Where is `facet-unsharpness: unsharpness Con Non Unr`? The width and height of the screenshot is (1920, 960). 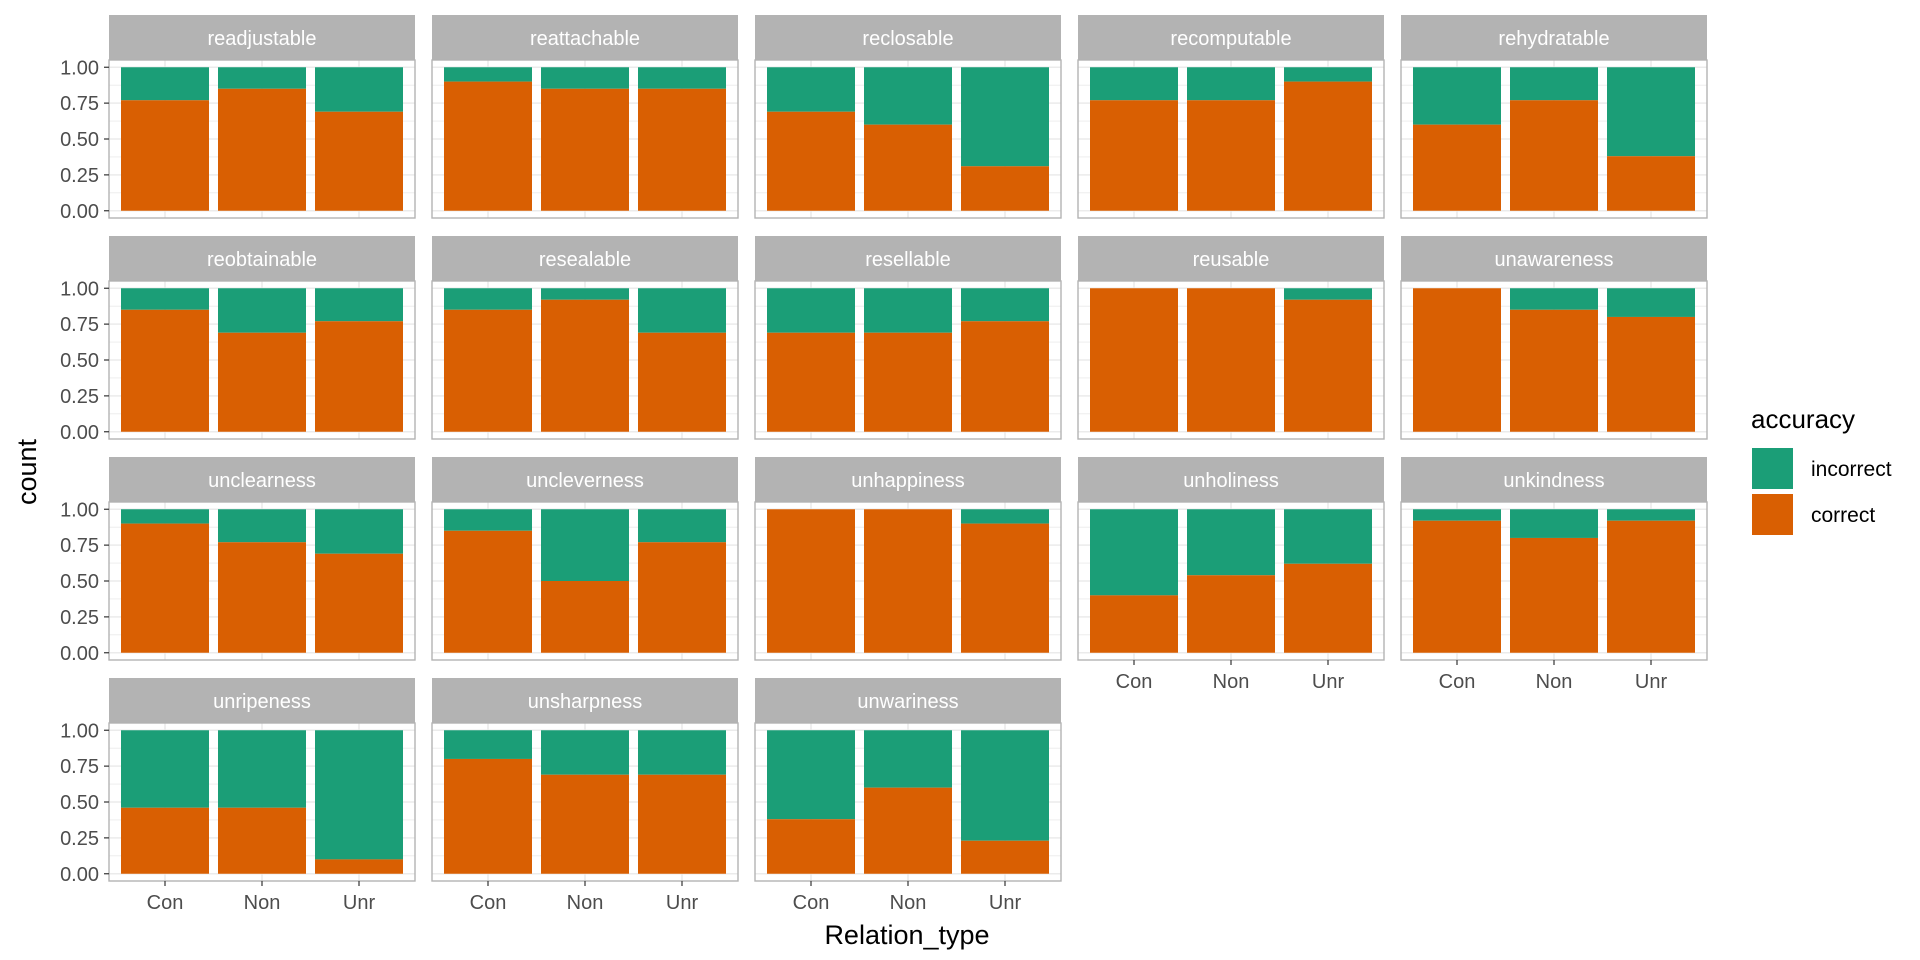 facet-unsharpness: unsharpness Con Non Unr is located at coordinates (585, 796).